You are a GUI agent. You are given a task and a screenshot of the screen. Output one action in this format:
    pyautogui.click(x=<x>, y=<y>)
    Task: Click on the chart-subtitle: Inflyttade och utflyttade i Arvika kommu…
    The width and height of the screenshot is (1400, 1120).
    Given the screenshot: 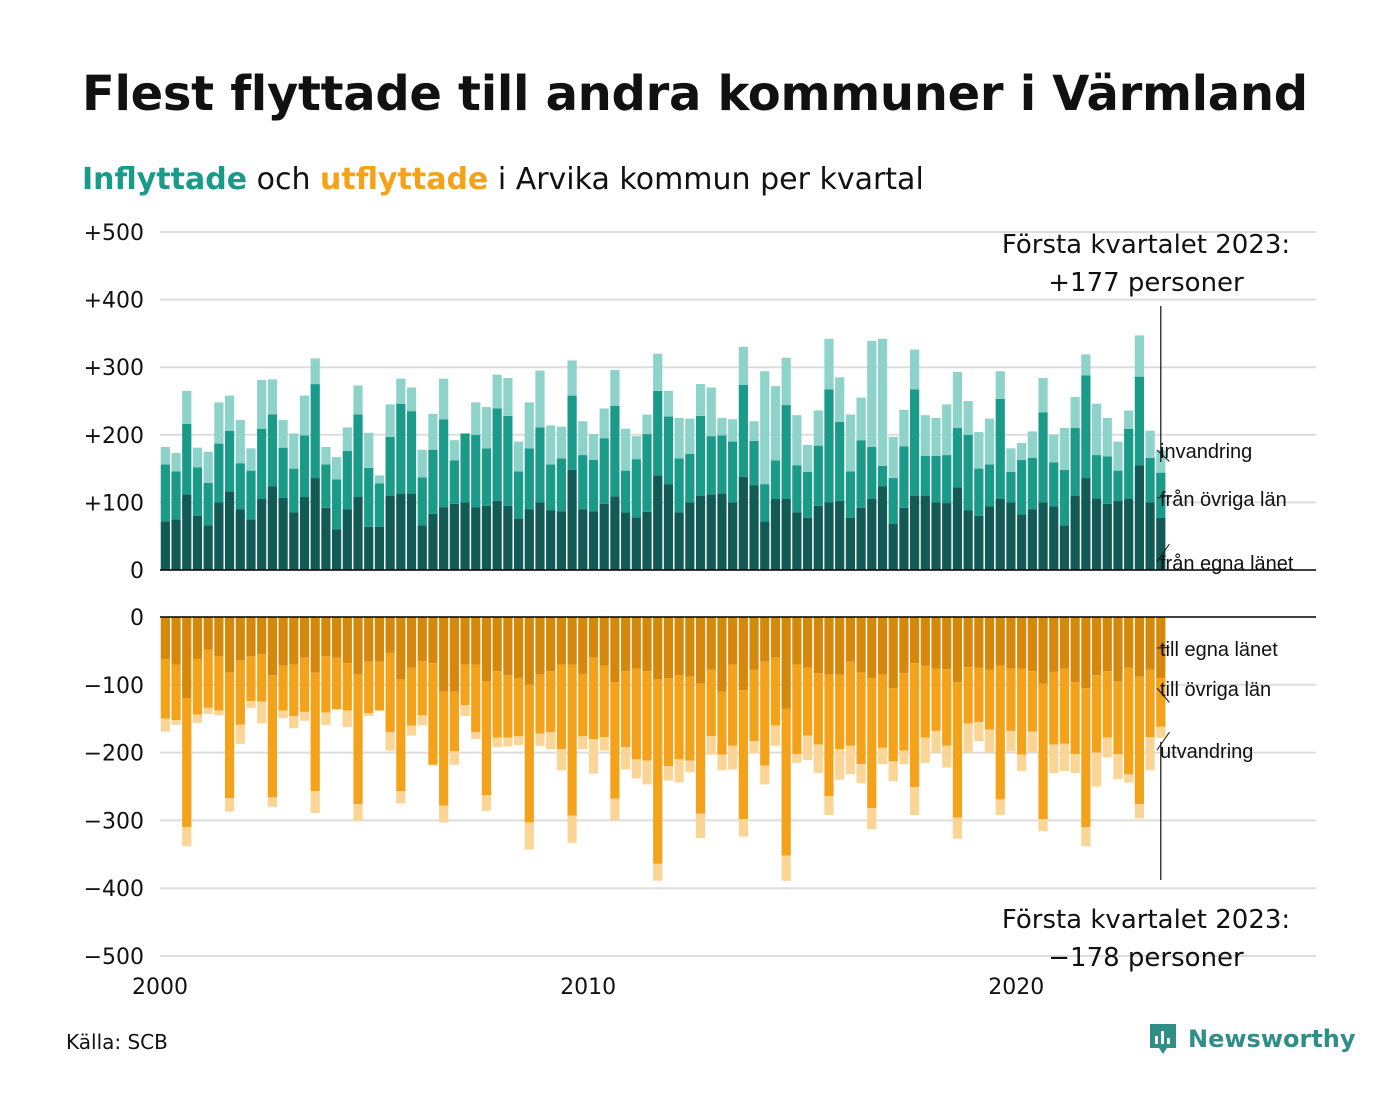 What is the action you would take?
    pyautogui.click(x=503, y=179)
    